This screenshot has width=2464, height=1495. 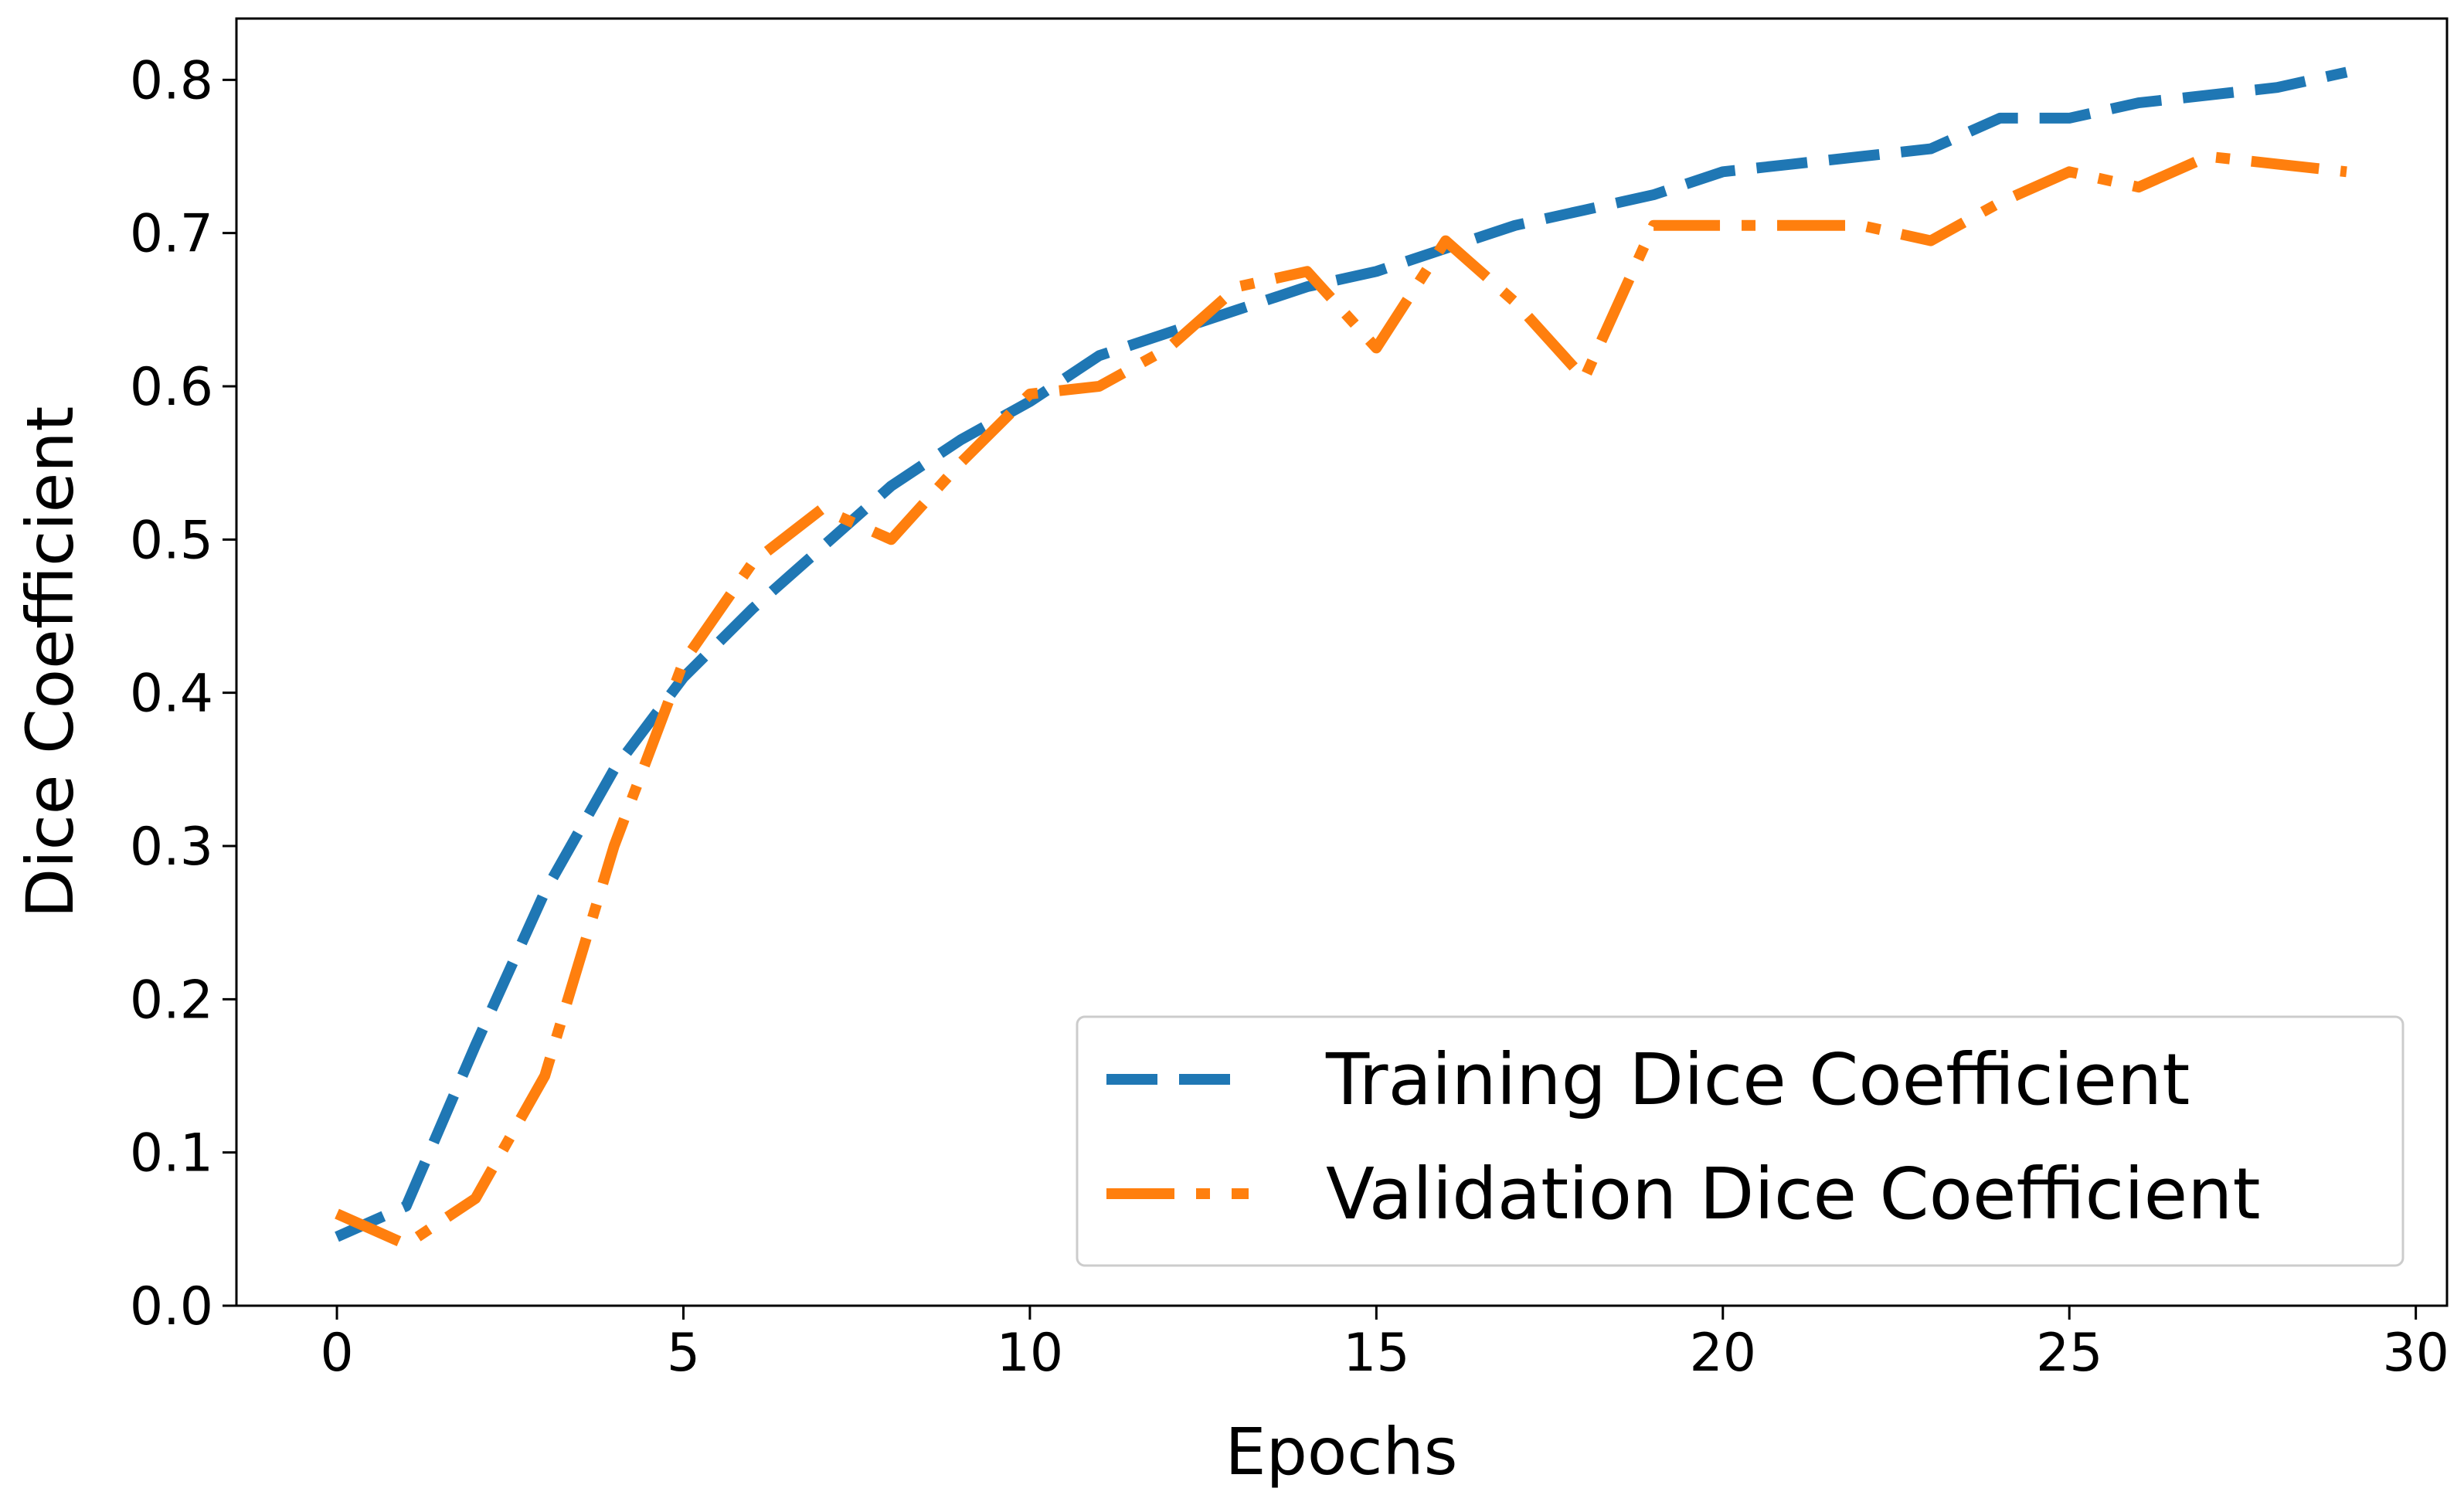 What do you see at coordinates (1757, 1079) in the screenshot?
I see `legend-label-training-dice-coefficient: Training Dice Coefficient` at bounding box center [1757, 1079].